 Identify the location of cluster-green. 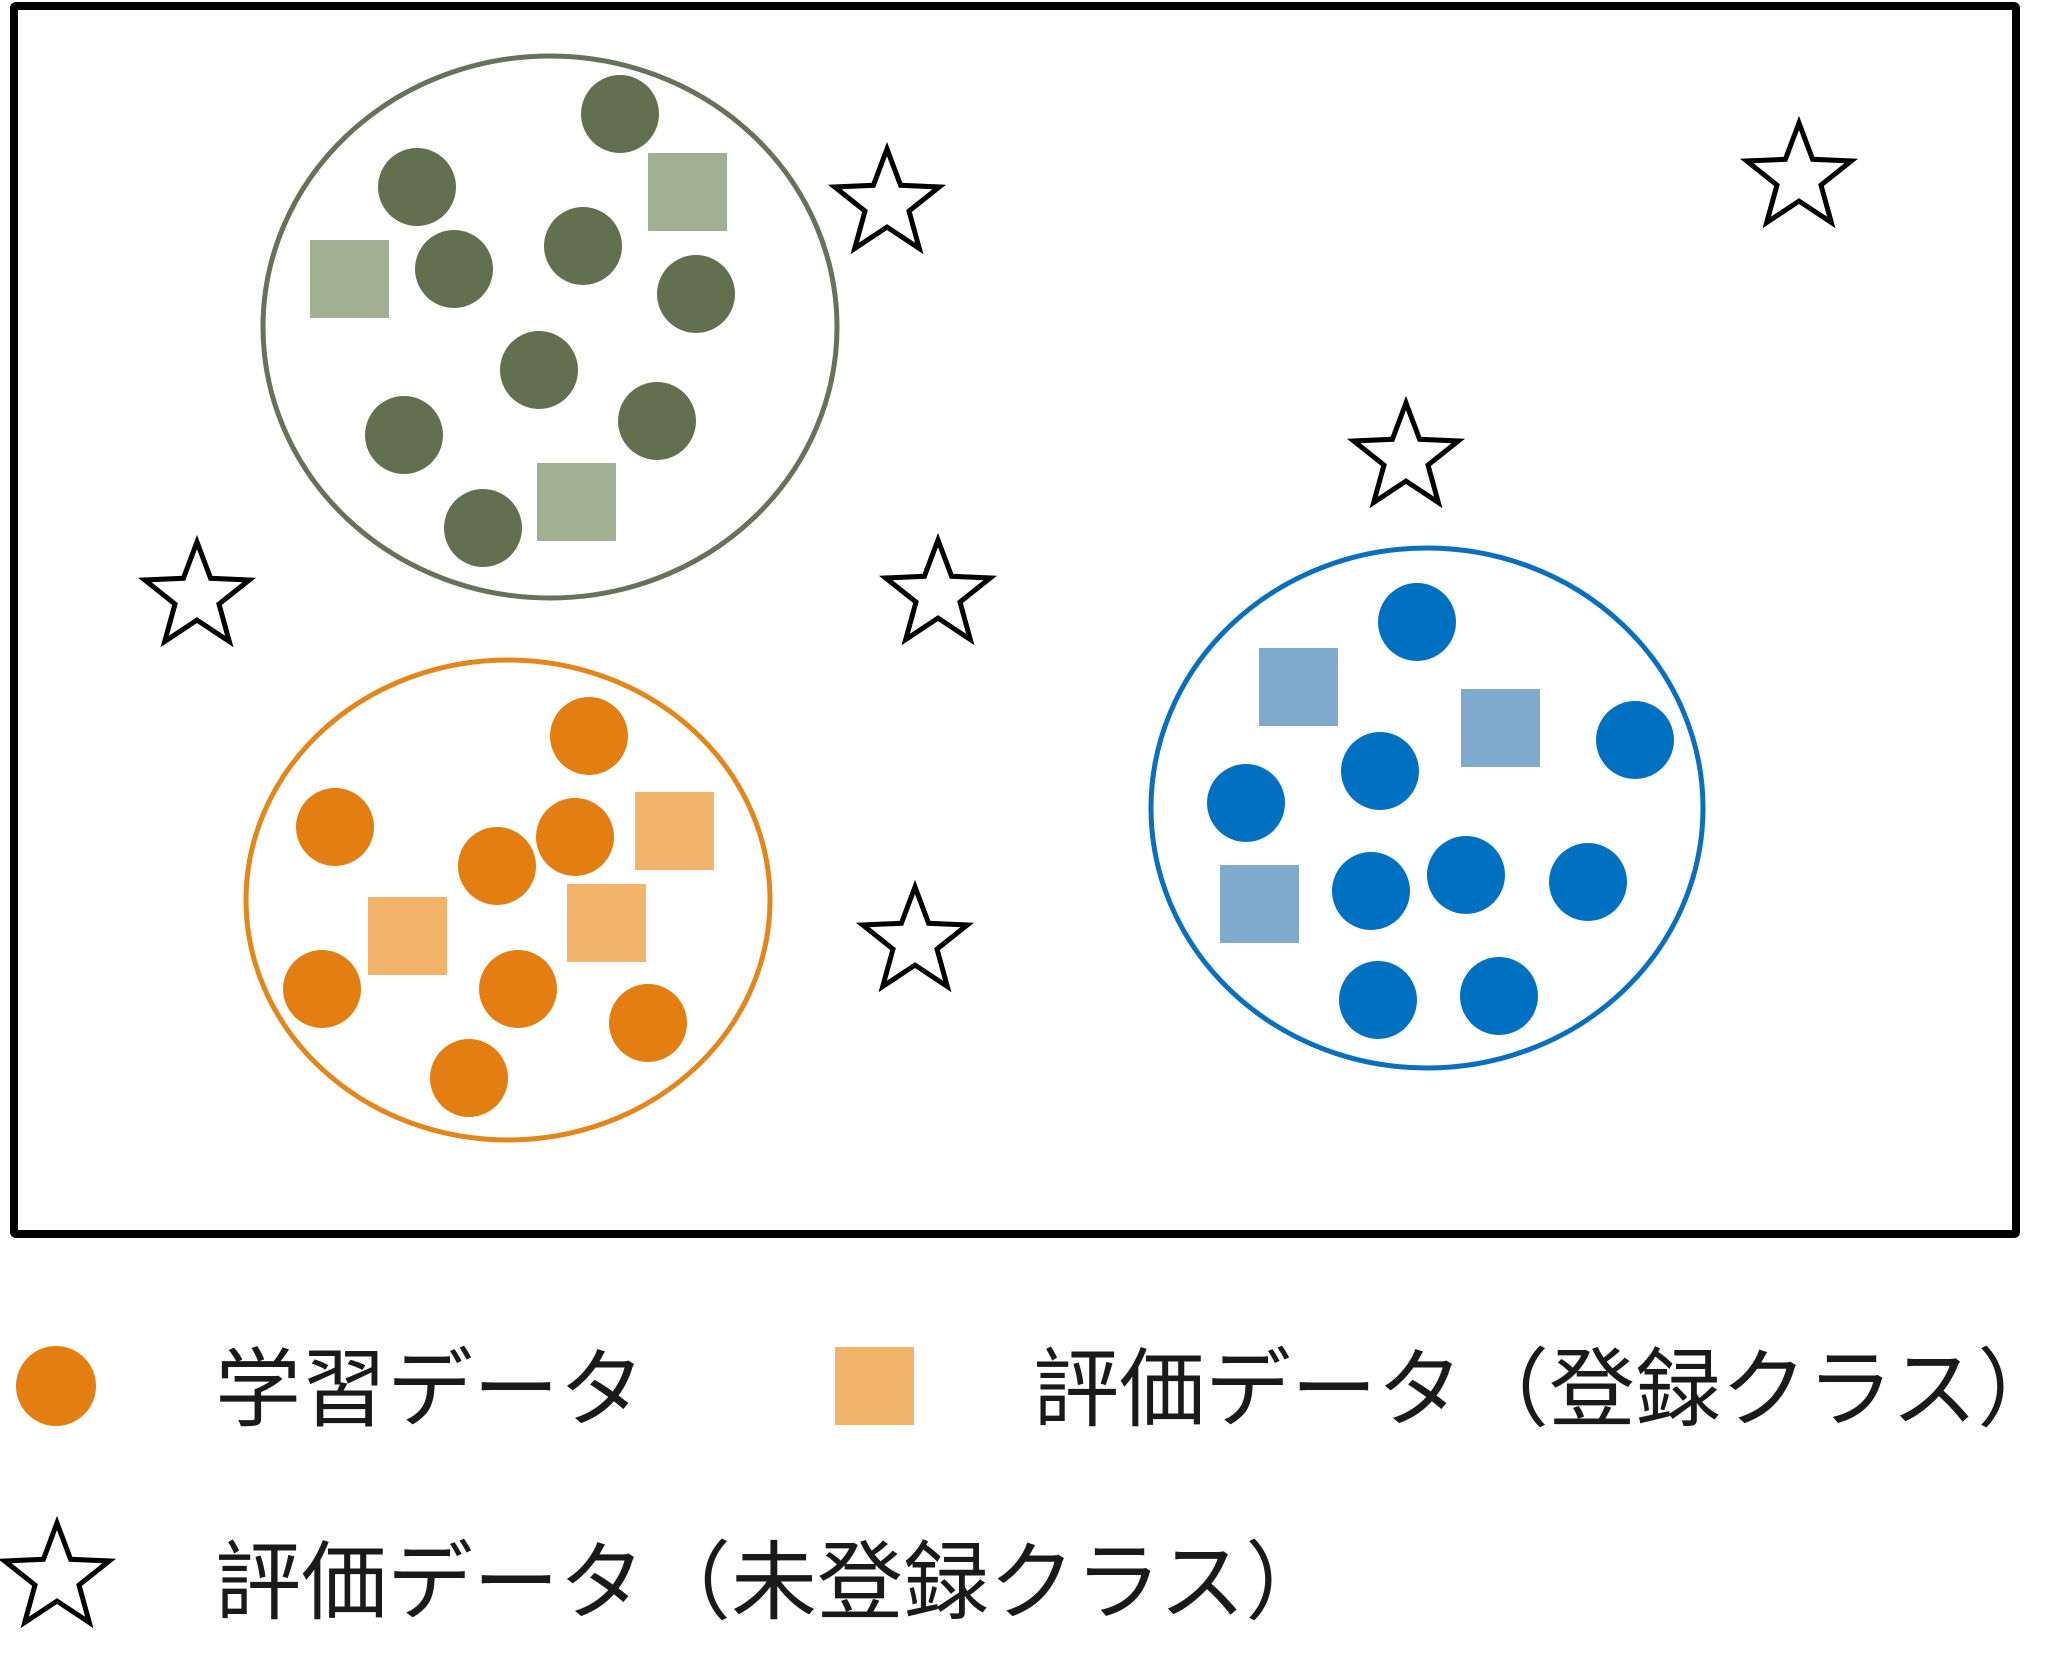
(550, 327).